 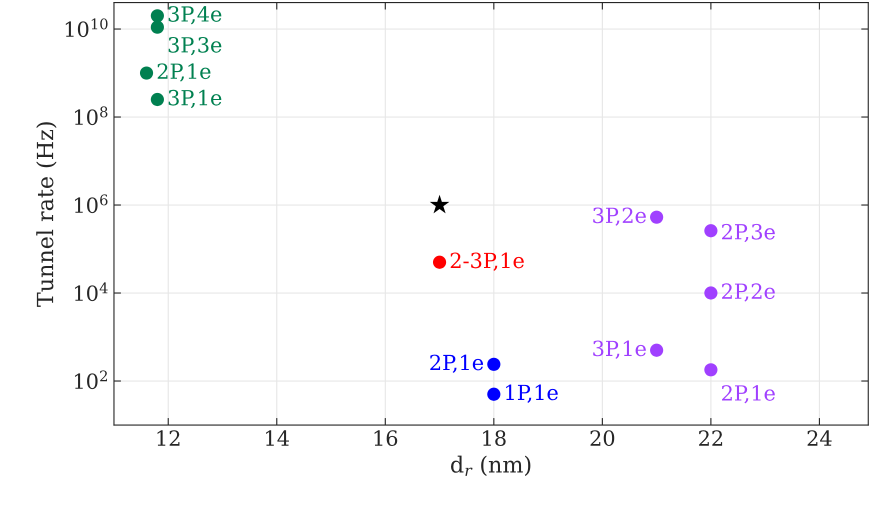 I want to click on x-tick-label: 20, so click(x=602, y=438).